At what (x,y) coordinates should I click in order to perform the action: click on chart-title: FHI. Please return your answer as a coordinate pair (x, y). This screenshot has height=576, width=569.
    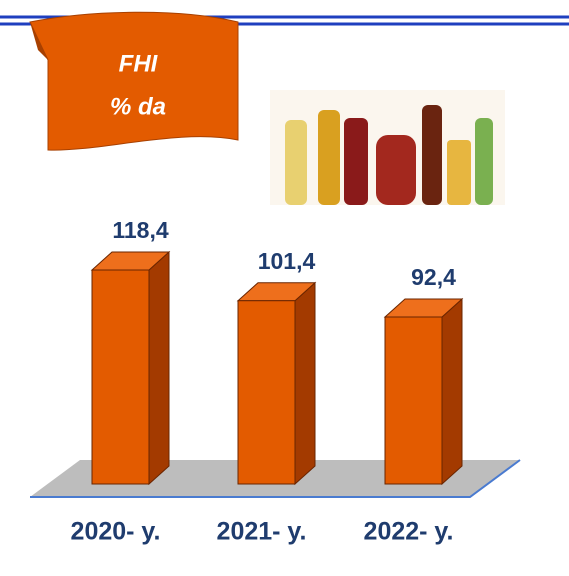
    Looking at the image, I should click on (139, 63).